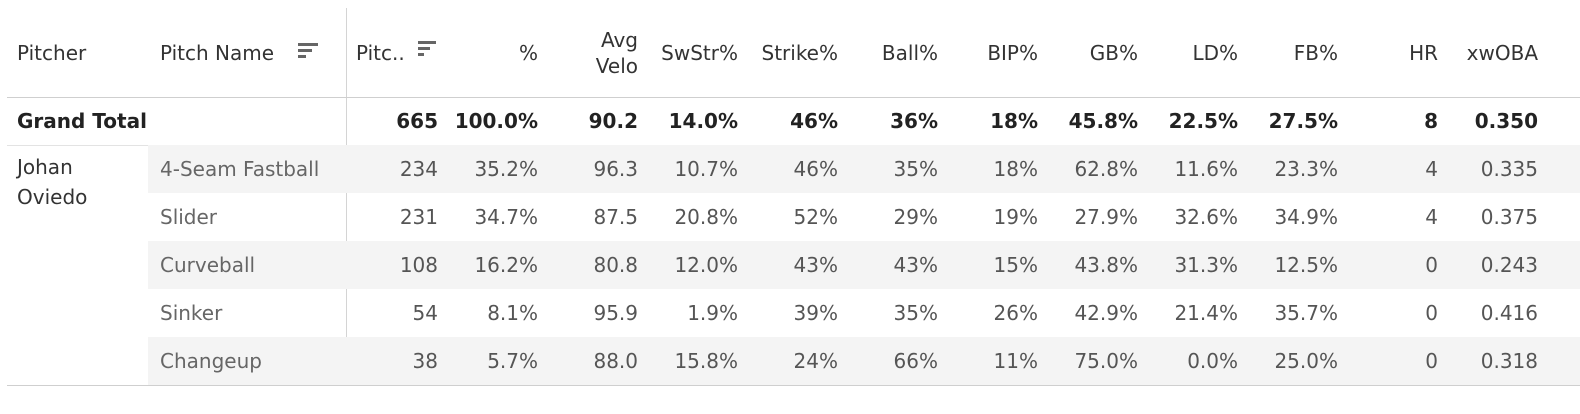 The height and width of the screenshot is (414, 1580). I want to click on table-cell: 31.3%, so click(1206, 265).